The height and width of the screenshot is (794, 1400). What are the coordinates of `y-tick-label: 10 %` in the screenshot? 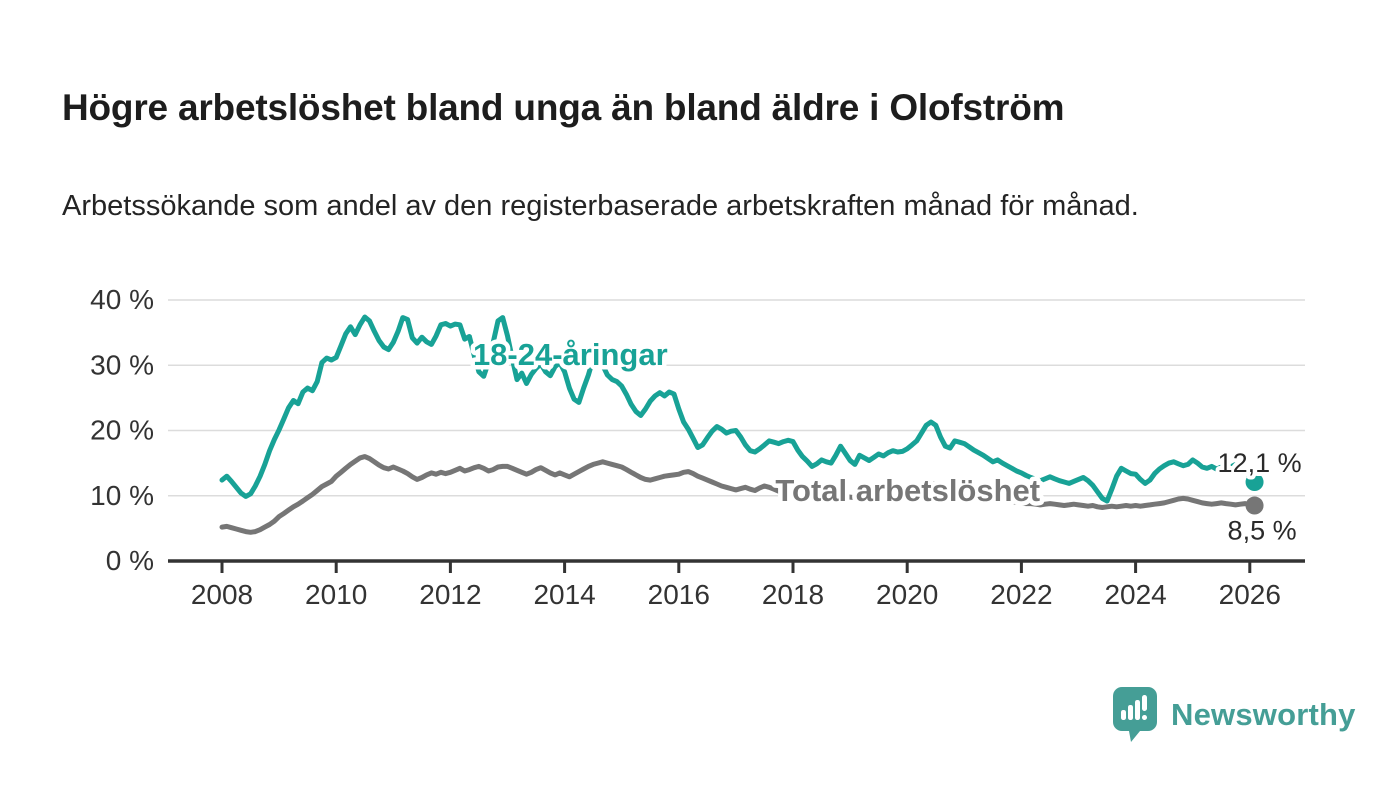 It's located at (122, 495).